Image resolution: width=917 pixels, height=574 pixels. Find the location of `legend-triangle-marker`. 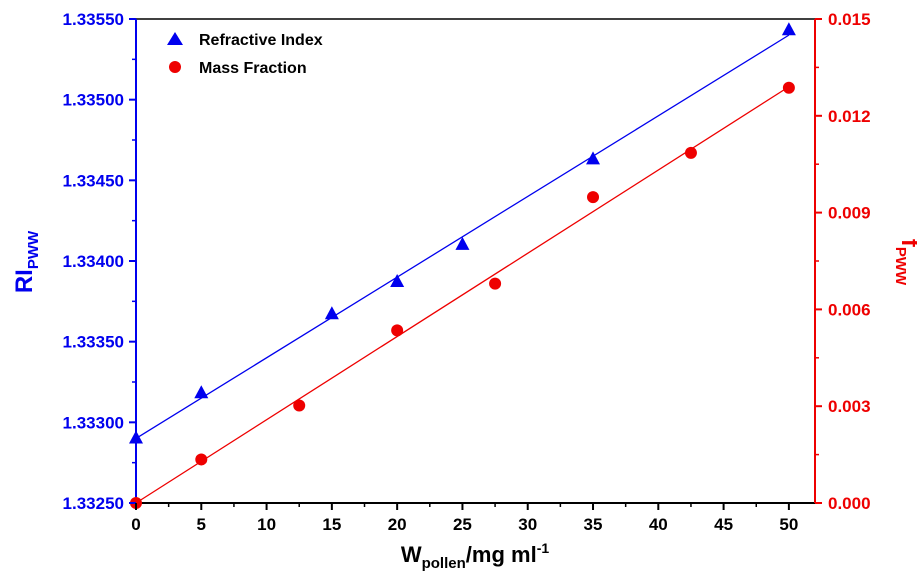

legend-triangle-marker is located at coordinates (175, 38).